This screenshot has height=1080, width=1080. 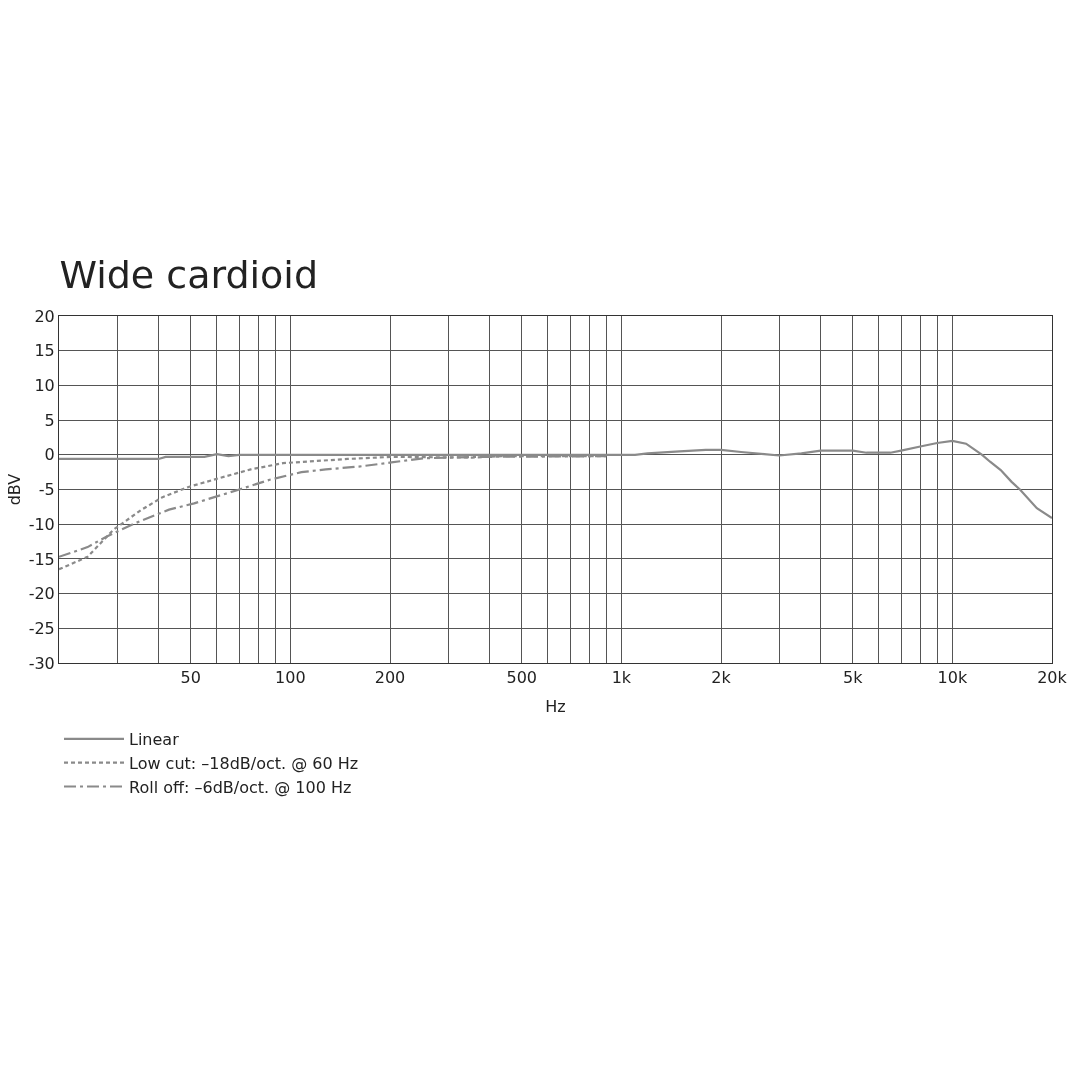 What do you see at coordinates (853, 678) in the screenshot?
I see `x-tick-label: 5k` at bounding box center [853, 678].